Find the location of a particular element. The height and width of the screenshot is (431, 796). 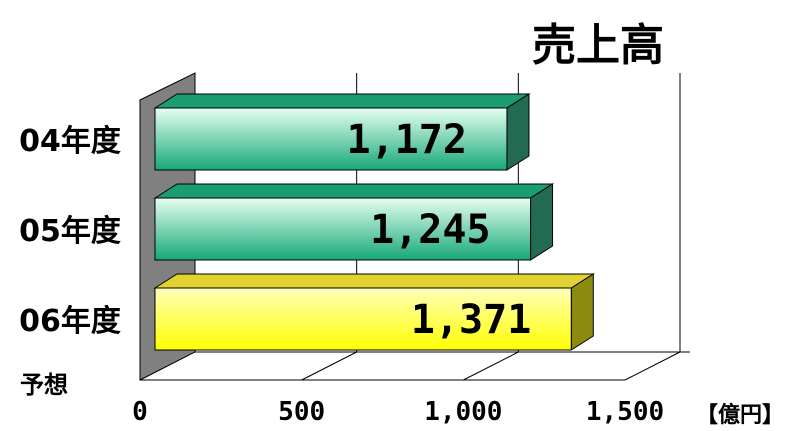

unit-label: 【億円】 is located at coordinates (740, 415).